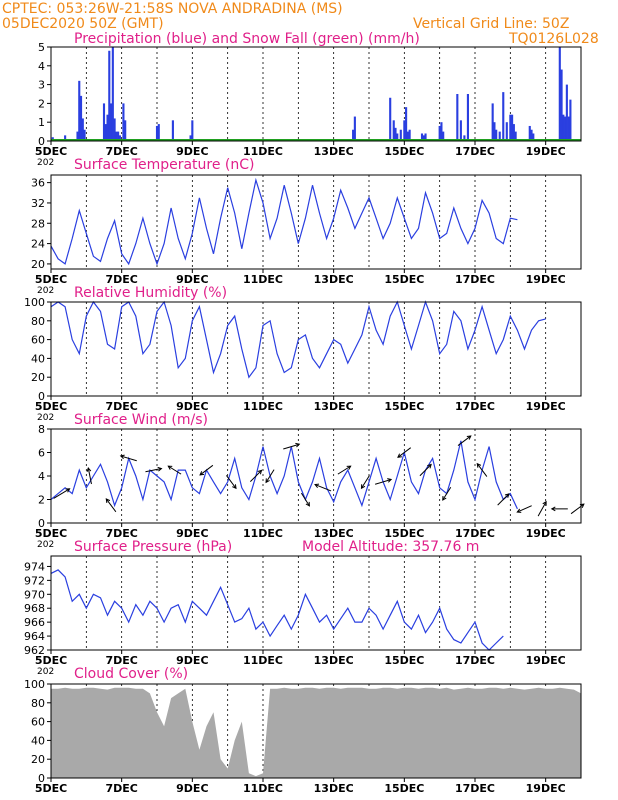  Describe the element at coordinates (546, 660) in the screenshot. I see `pressure-xtick-label: 19DEC` at that location.